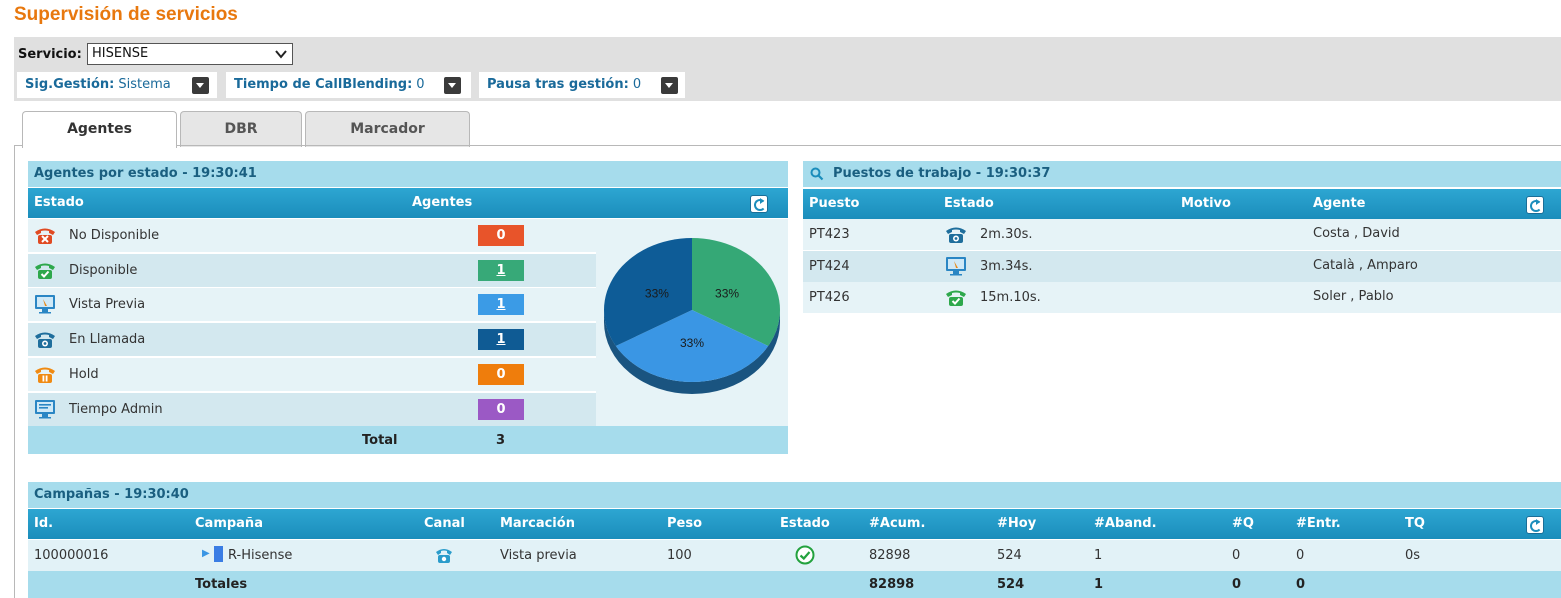 The height and width of the screenshot is (598, 1561). What do you see at coordinates (834, 203) in the screenshot?
I see `col-puesto: Puesto` at bounding box center [834, 203].